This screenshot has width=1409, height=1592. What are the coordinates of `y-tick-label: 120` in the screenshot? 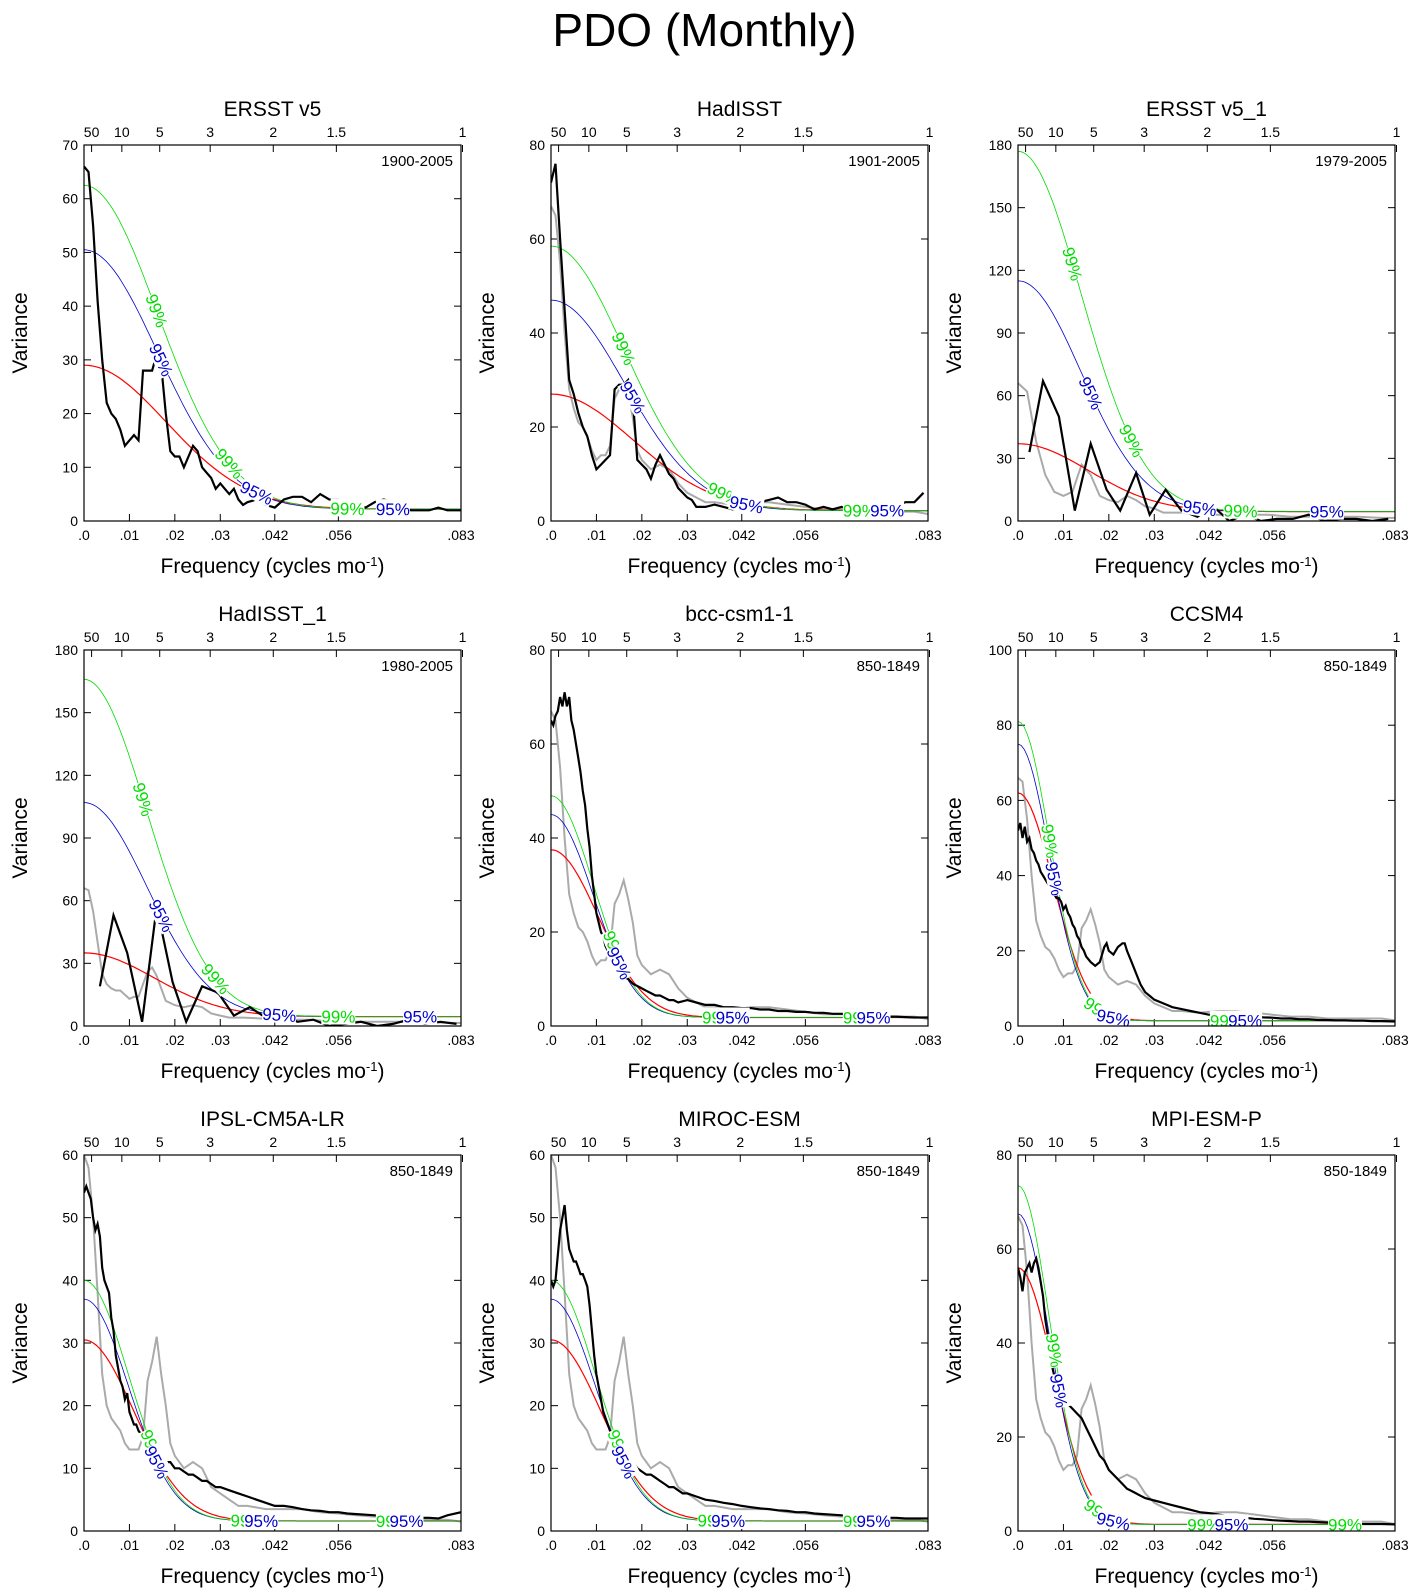 It's located at (67, 775).